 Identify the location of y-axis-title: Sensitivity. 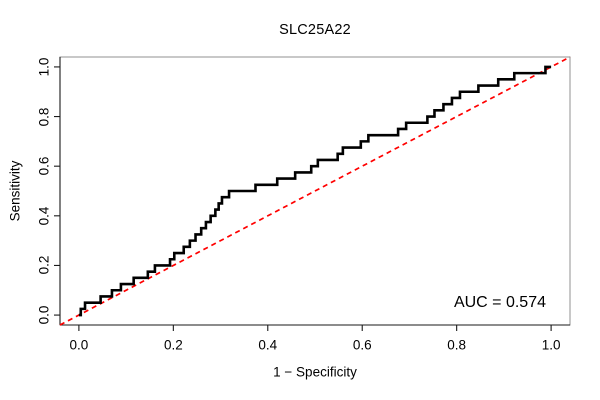
(15, 191).